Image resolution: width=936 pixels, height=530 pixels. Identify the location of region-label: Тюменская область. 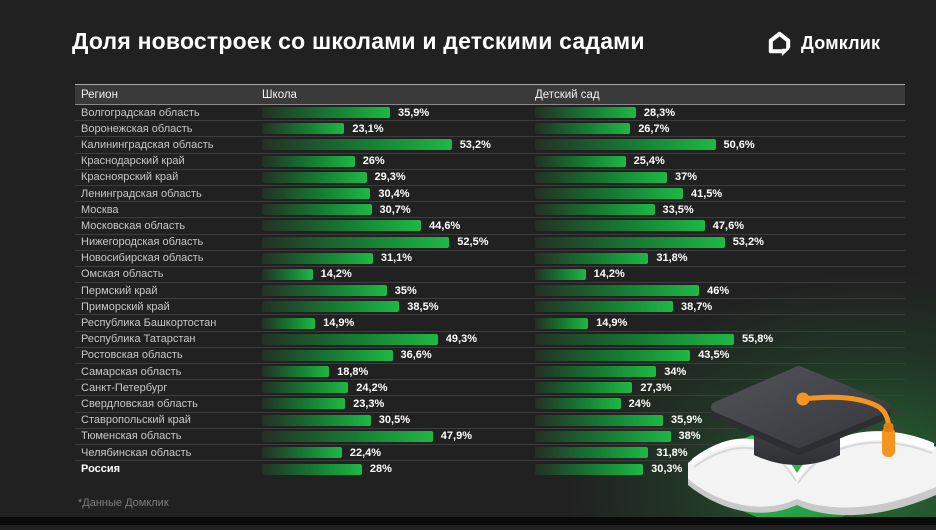
(131, 436).